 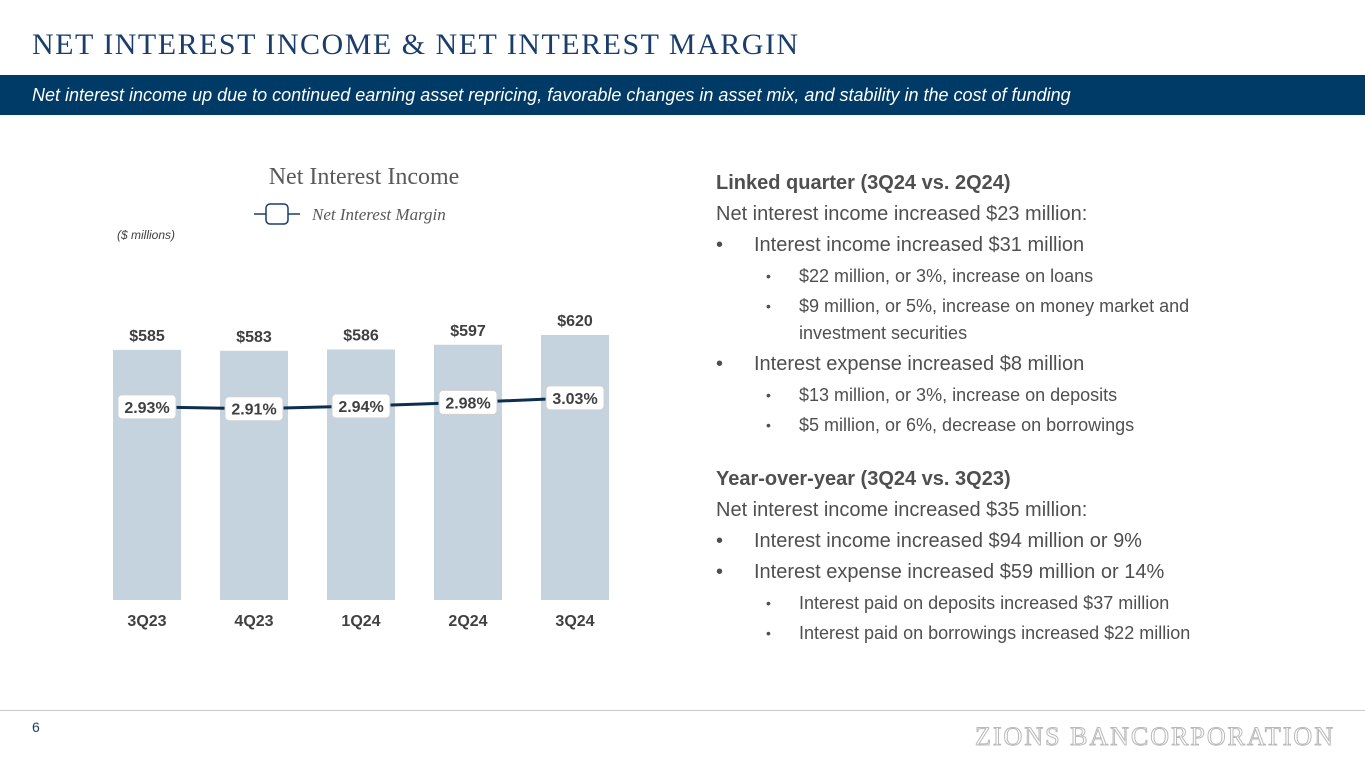 I want to click on legend-margin: Net Interest Margin, so click(x=350, y=214).